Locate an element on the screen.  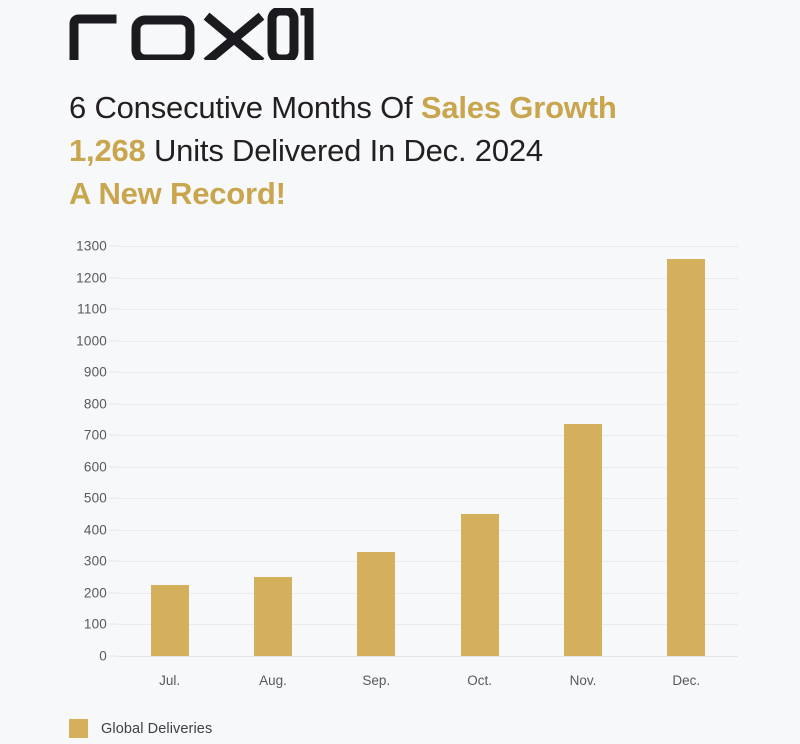
bar-slot: Sep. is located at coordinates (376, 467).